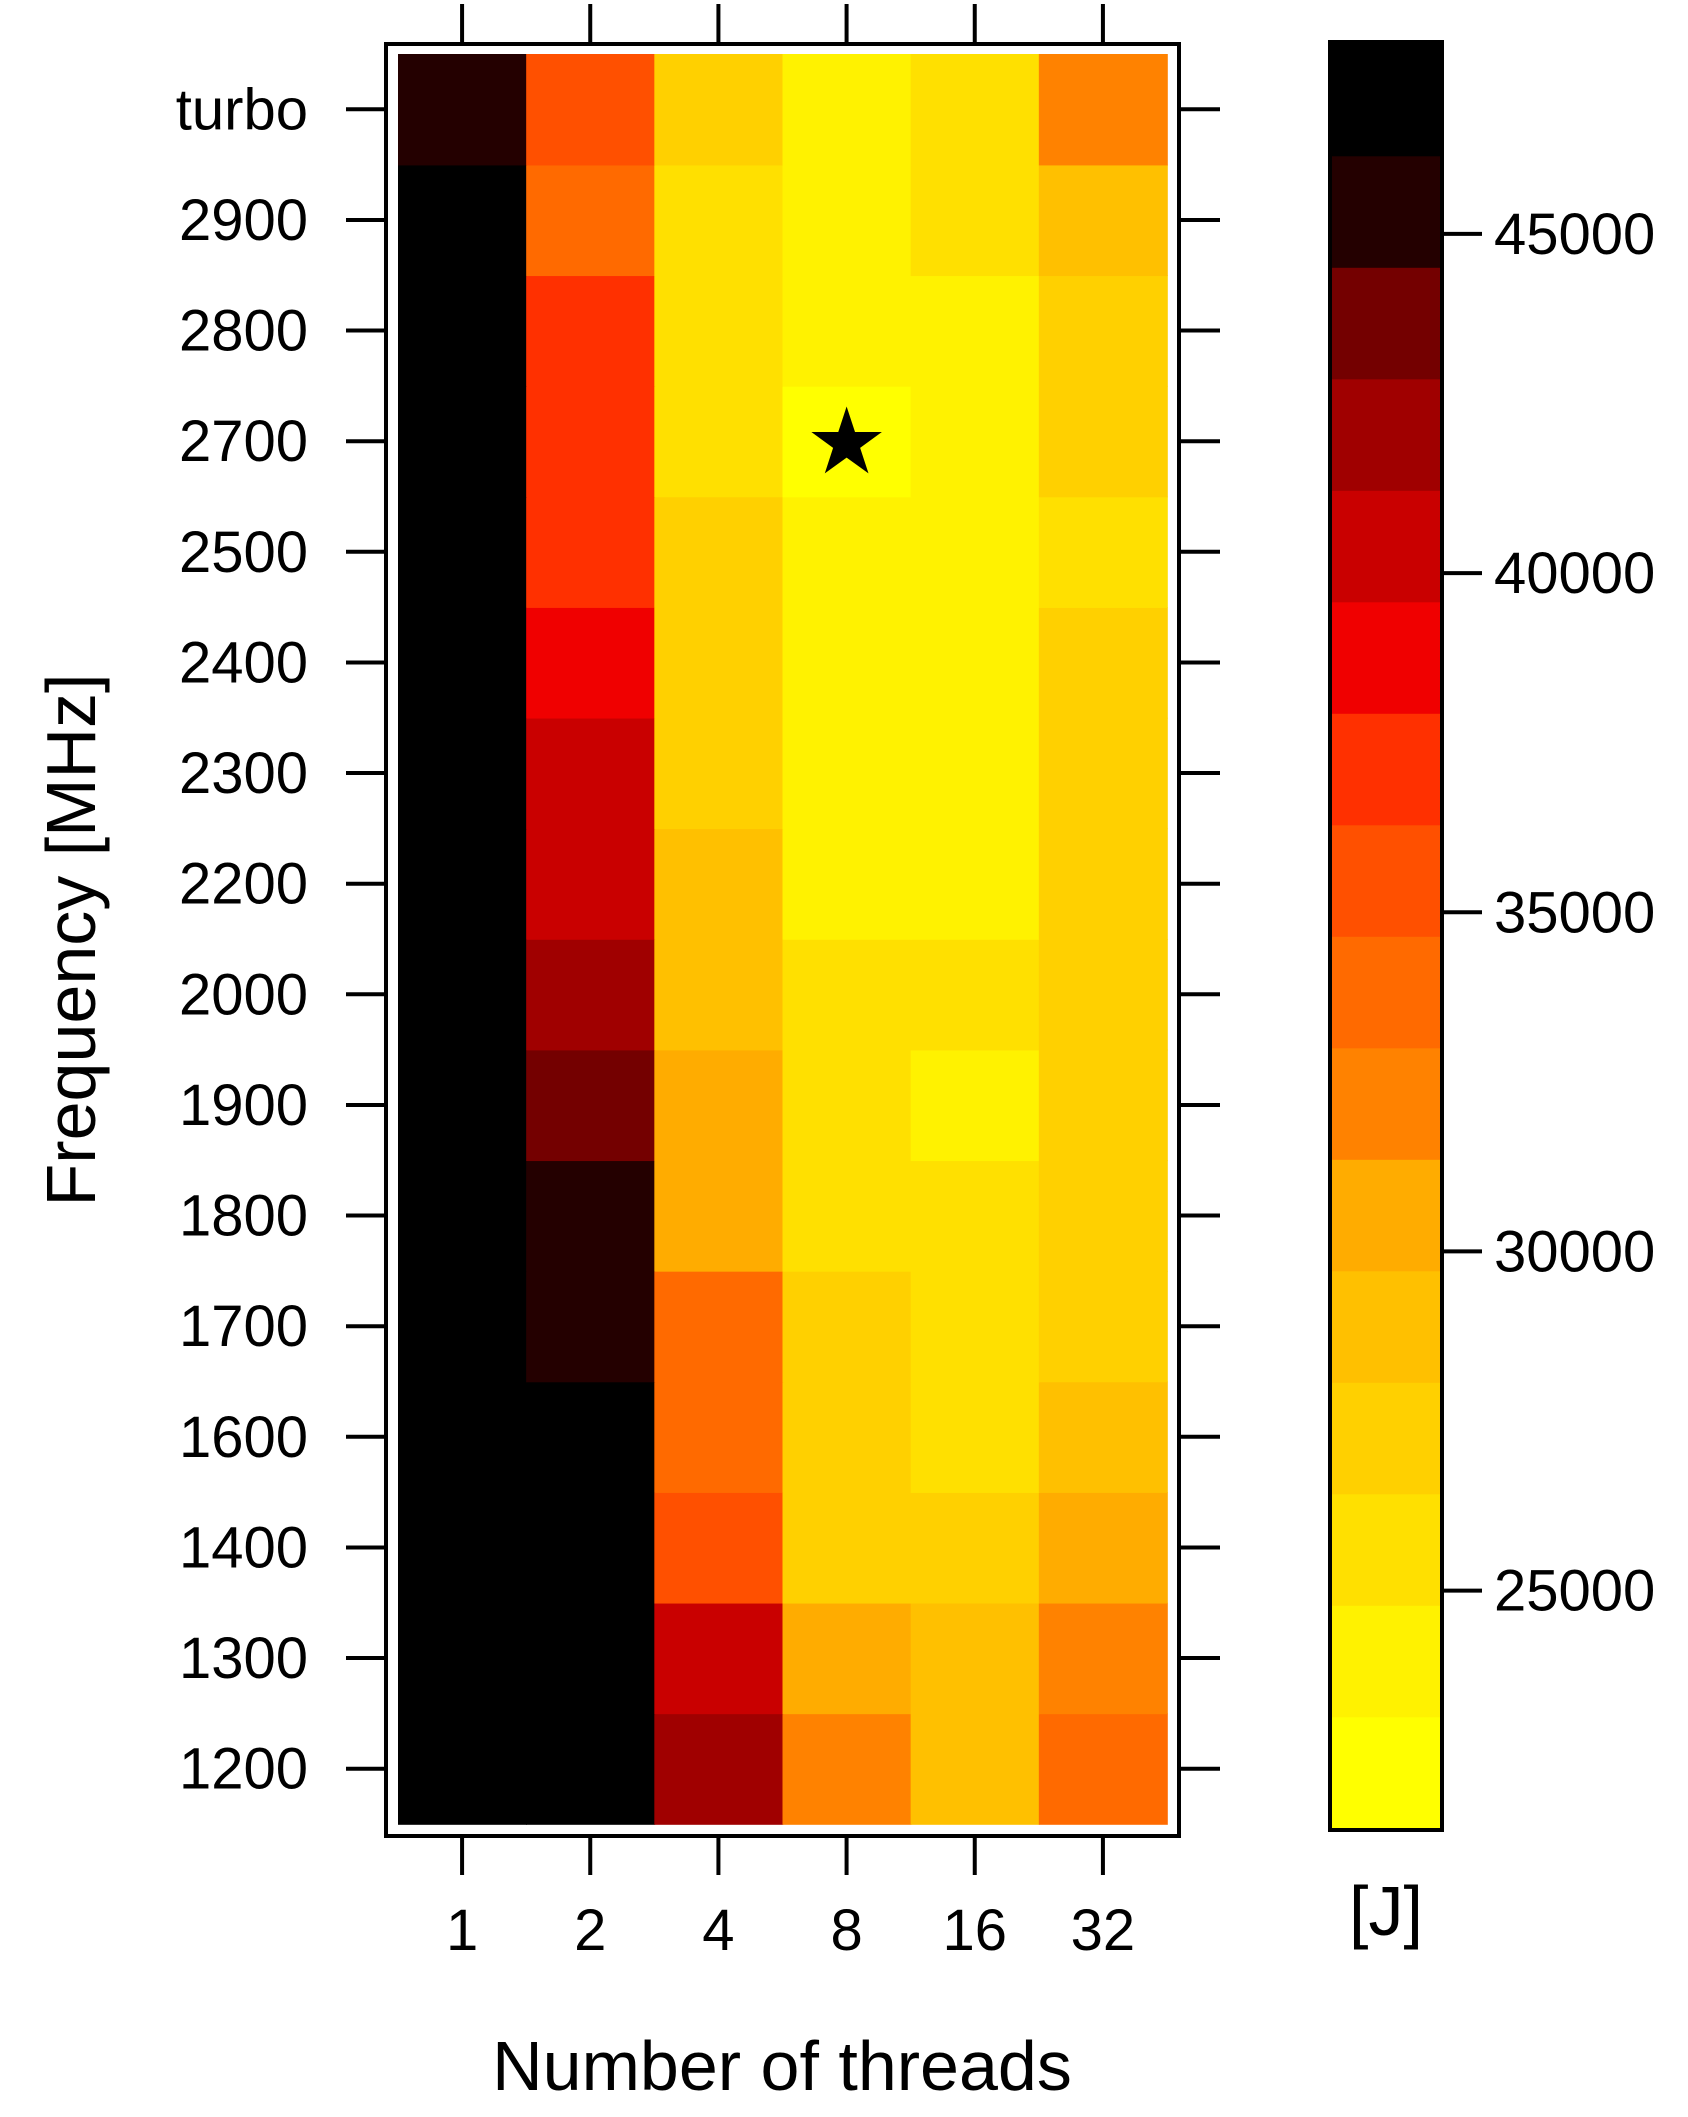 This screenshot has width=1688, height=2117. Describe the element at coordinates (243, 220) in the screenshot. I see `y-tick-label: 2900` at that location.